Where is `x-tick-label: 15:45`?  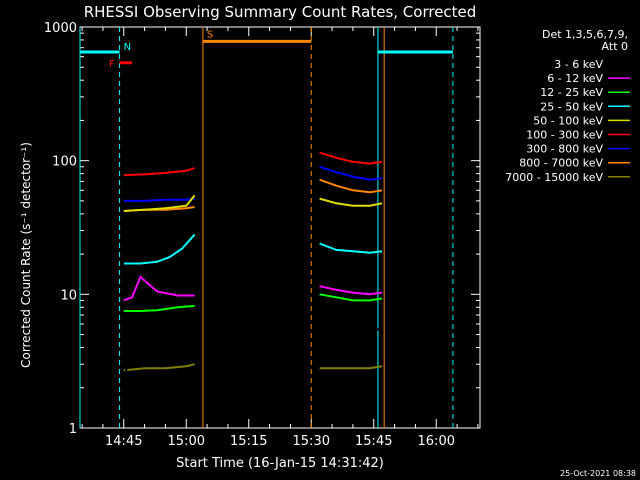
x-tick-label: 15:45 is located at coordinates (373, 441).